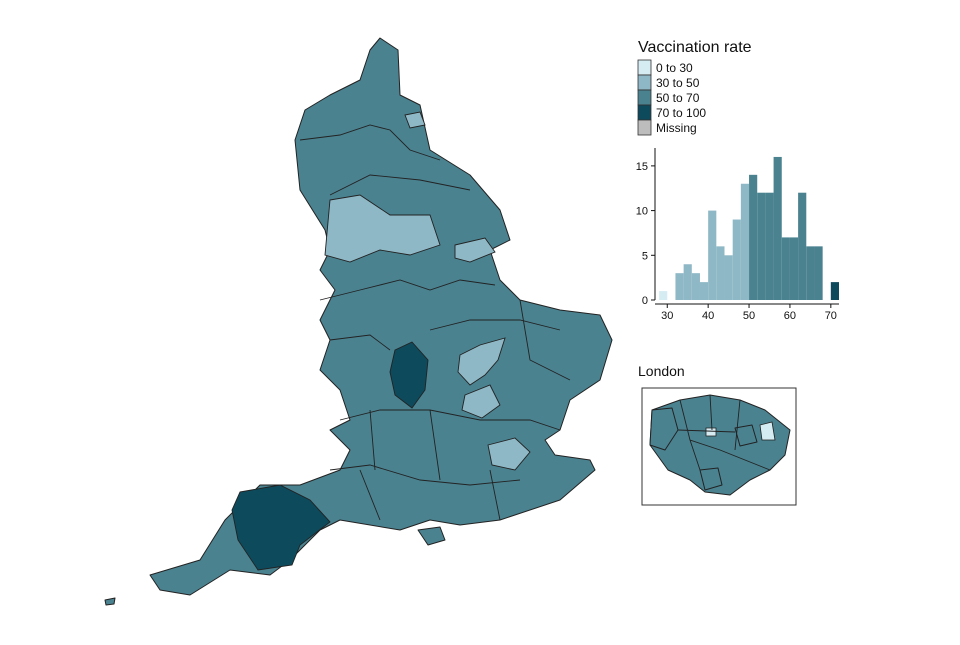 The image size is (960, 645). I want to click on x-tick-label: 60, so click(790, 316).